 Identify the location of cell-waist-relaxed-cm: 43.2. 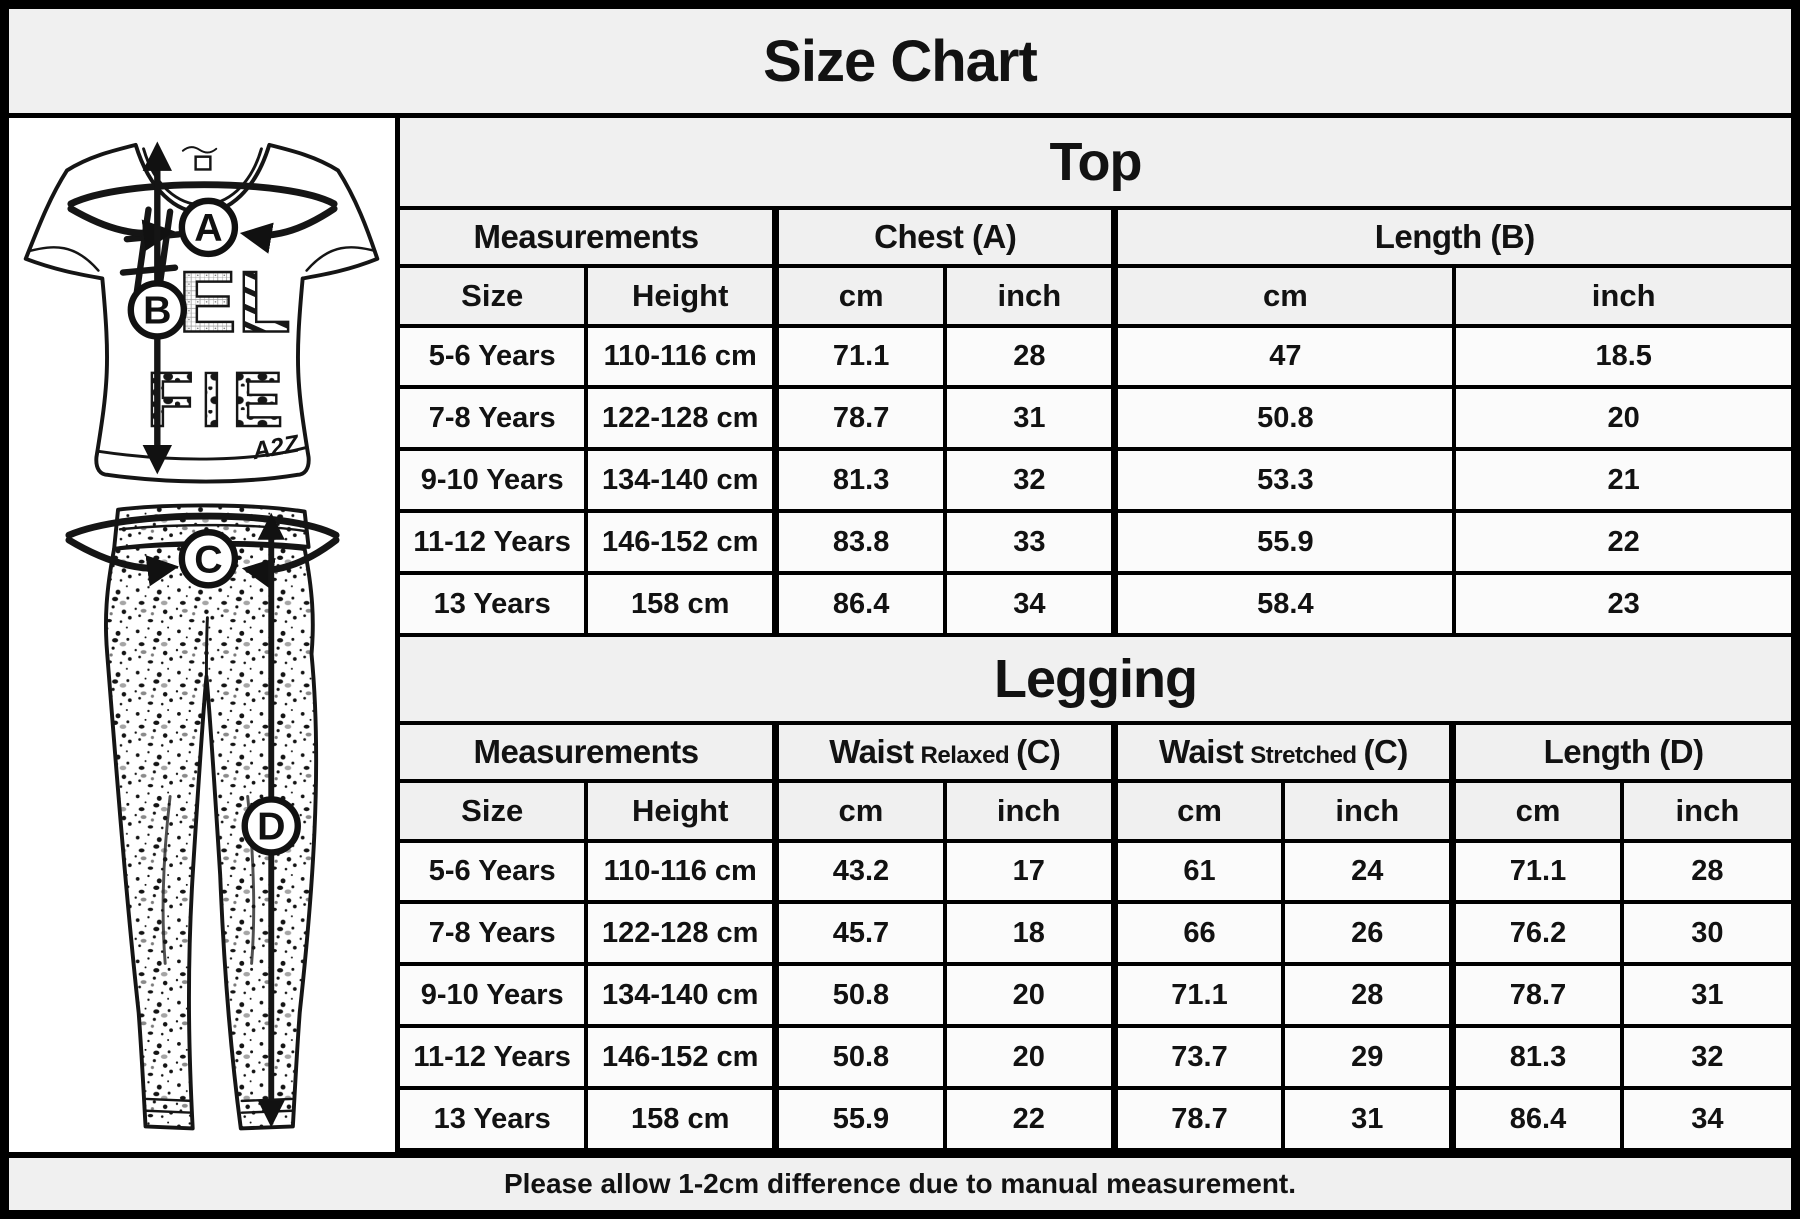
(859, 871).